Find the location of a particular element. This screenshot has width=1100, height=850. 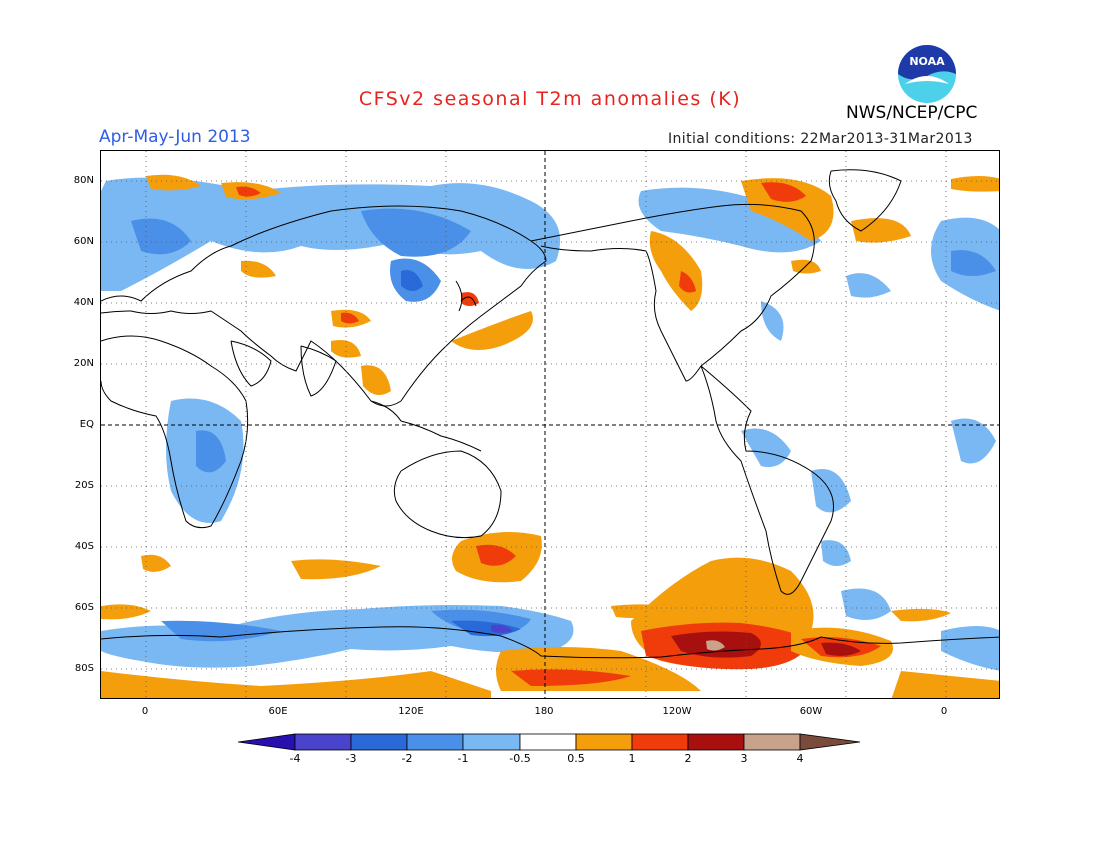

noaa-logo: NOAA is located at coordinates (927, 74).